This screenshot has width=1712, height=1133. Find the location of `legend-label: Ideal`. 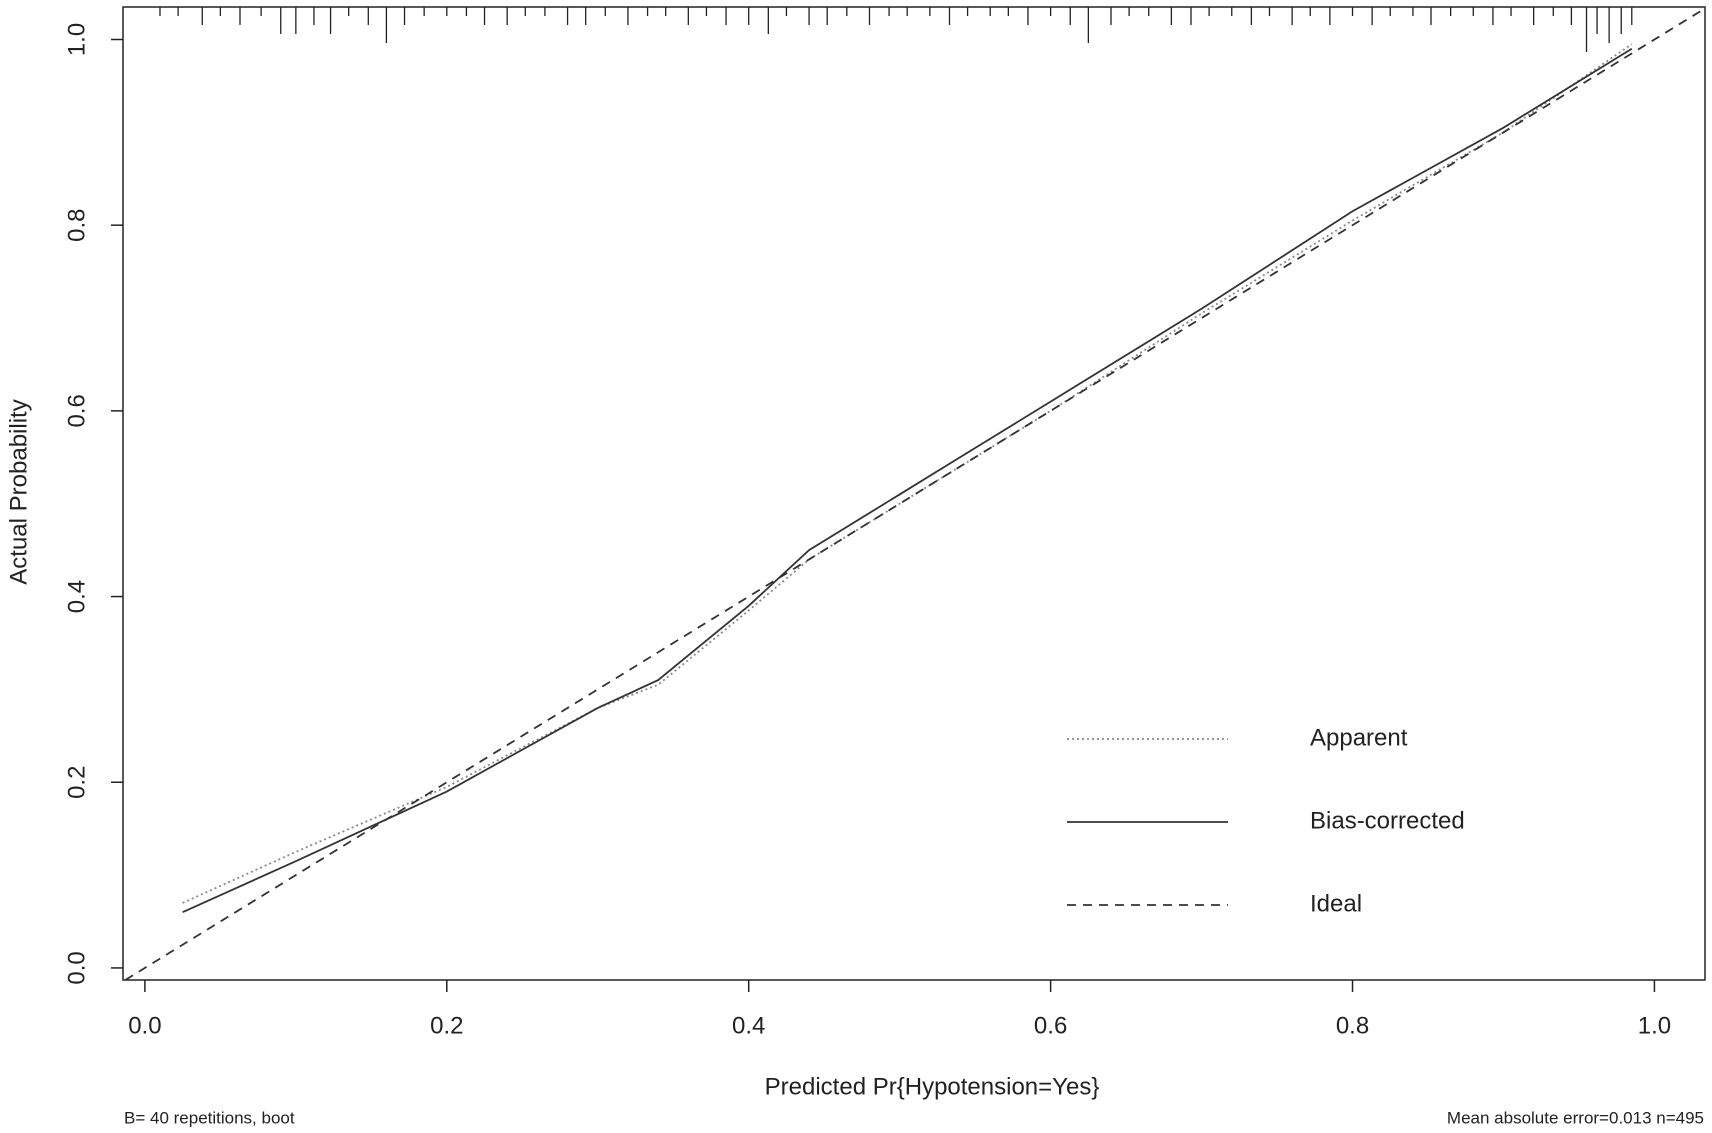

legend-label: Ideal is located at coordinates (1336, 903).